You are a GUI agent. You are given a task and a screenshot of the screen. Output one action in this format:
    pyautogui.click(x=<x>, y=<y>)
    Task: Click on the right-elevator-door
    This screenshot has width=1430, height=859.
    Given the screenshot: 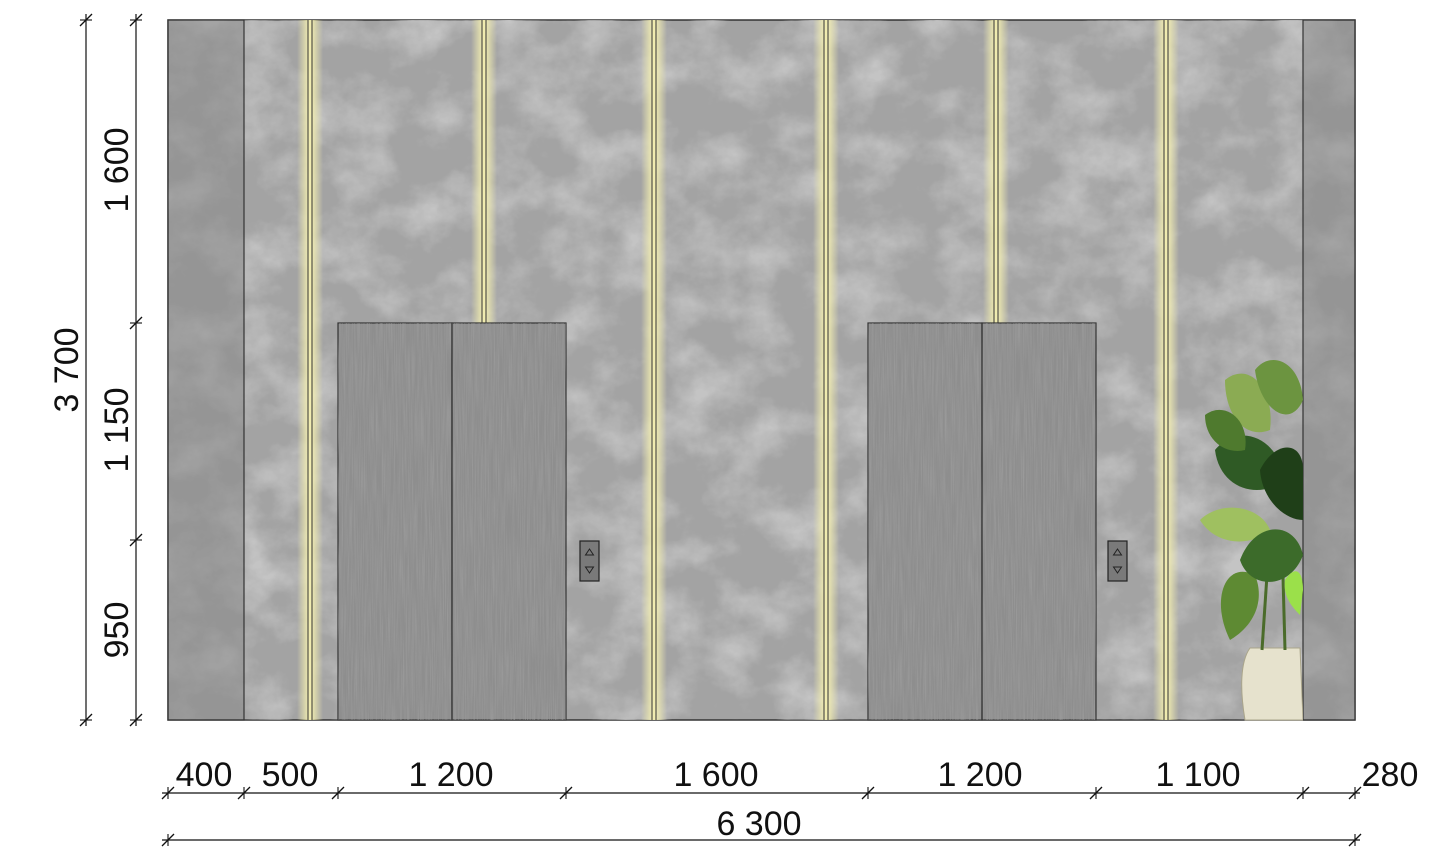 What is the action you would take?
    pyautogui.click(x=982, y=521)
    